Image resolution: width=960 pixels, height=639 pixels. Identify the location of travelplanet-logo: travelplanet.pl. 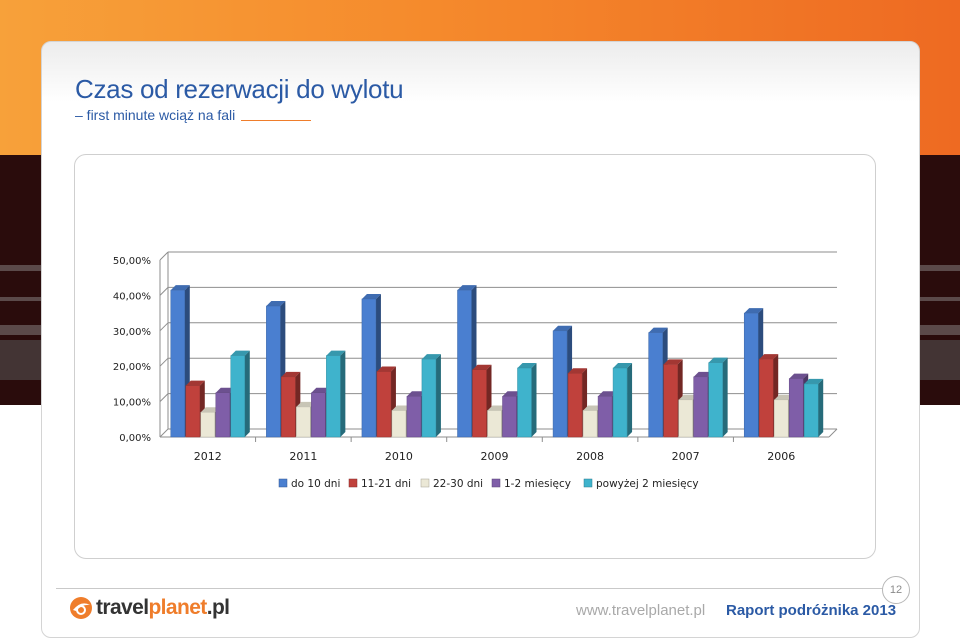
(149, 608).